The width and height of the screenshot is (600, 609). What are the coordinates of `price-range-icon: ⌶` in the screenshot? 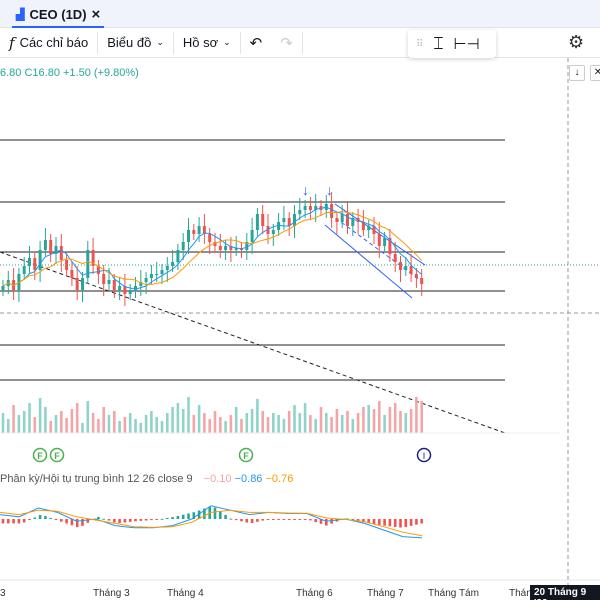 It's located at (438, 43).